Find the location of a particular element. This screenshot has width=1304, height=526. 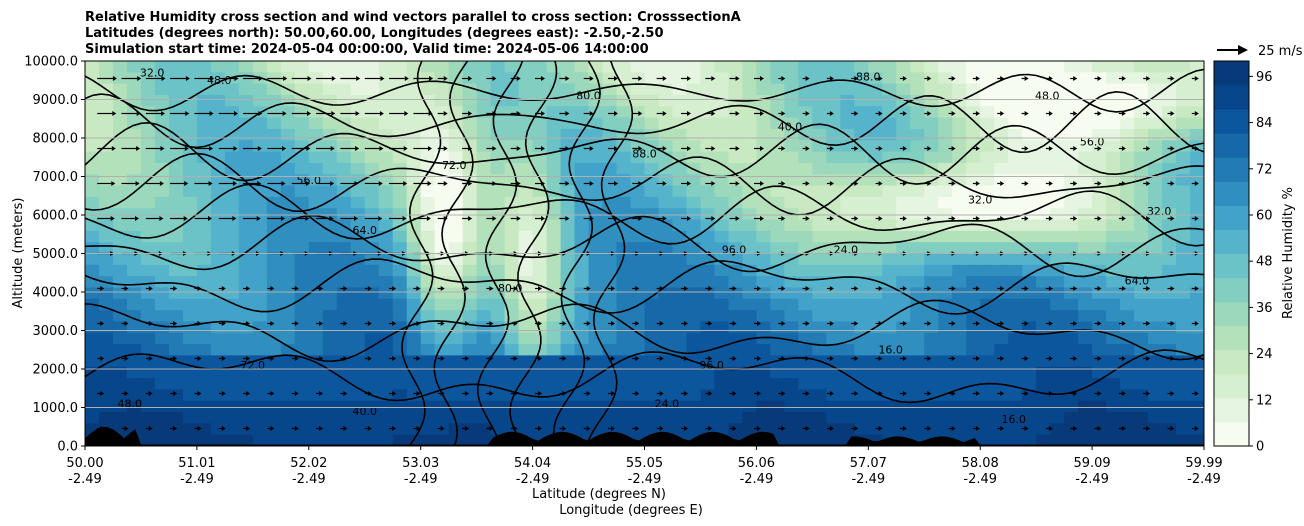

contour-label: 64.0 is located at coordinates (1137, 280).